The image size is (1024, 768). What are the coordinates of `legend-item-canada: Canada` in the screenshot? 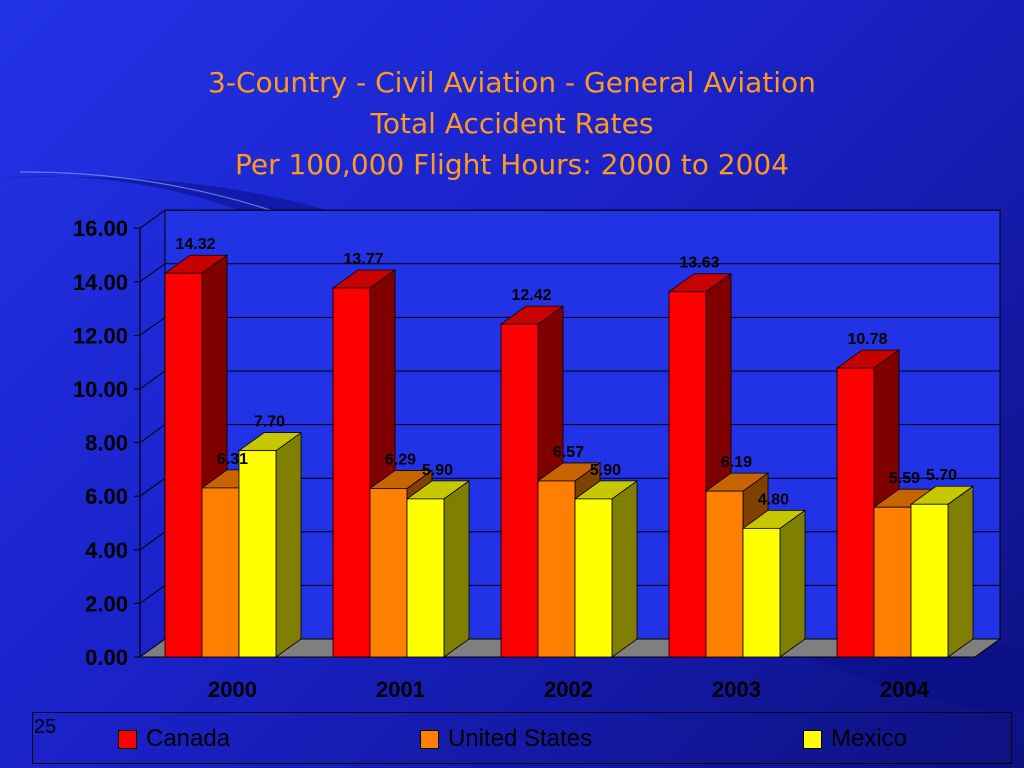 It's located at (174, 739).